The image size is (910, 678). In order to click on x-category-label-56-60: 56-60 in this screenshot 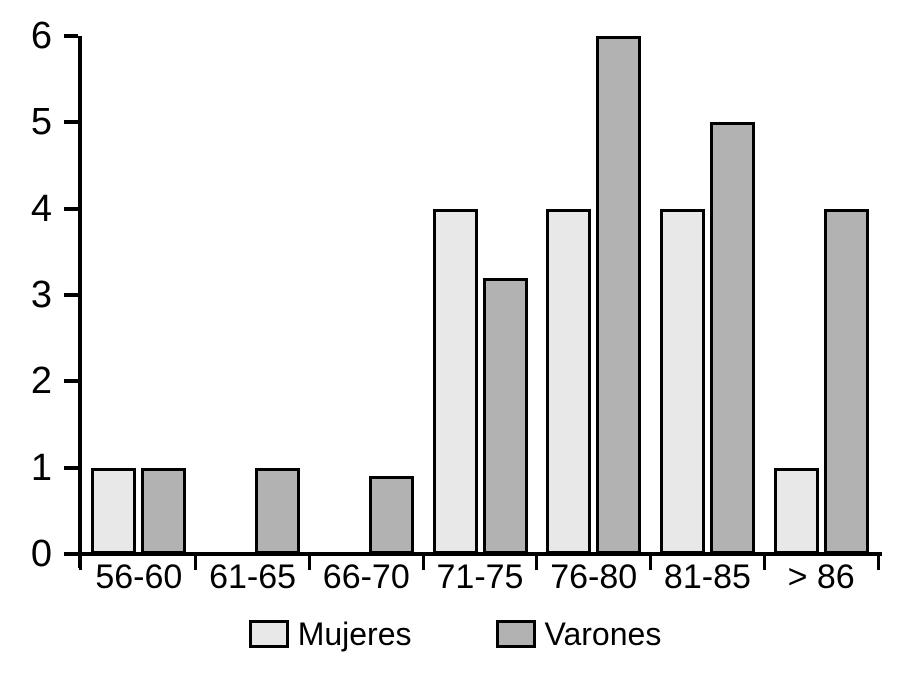, I will do `click(139, 577)`.